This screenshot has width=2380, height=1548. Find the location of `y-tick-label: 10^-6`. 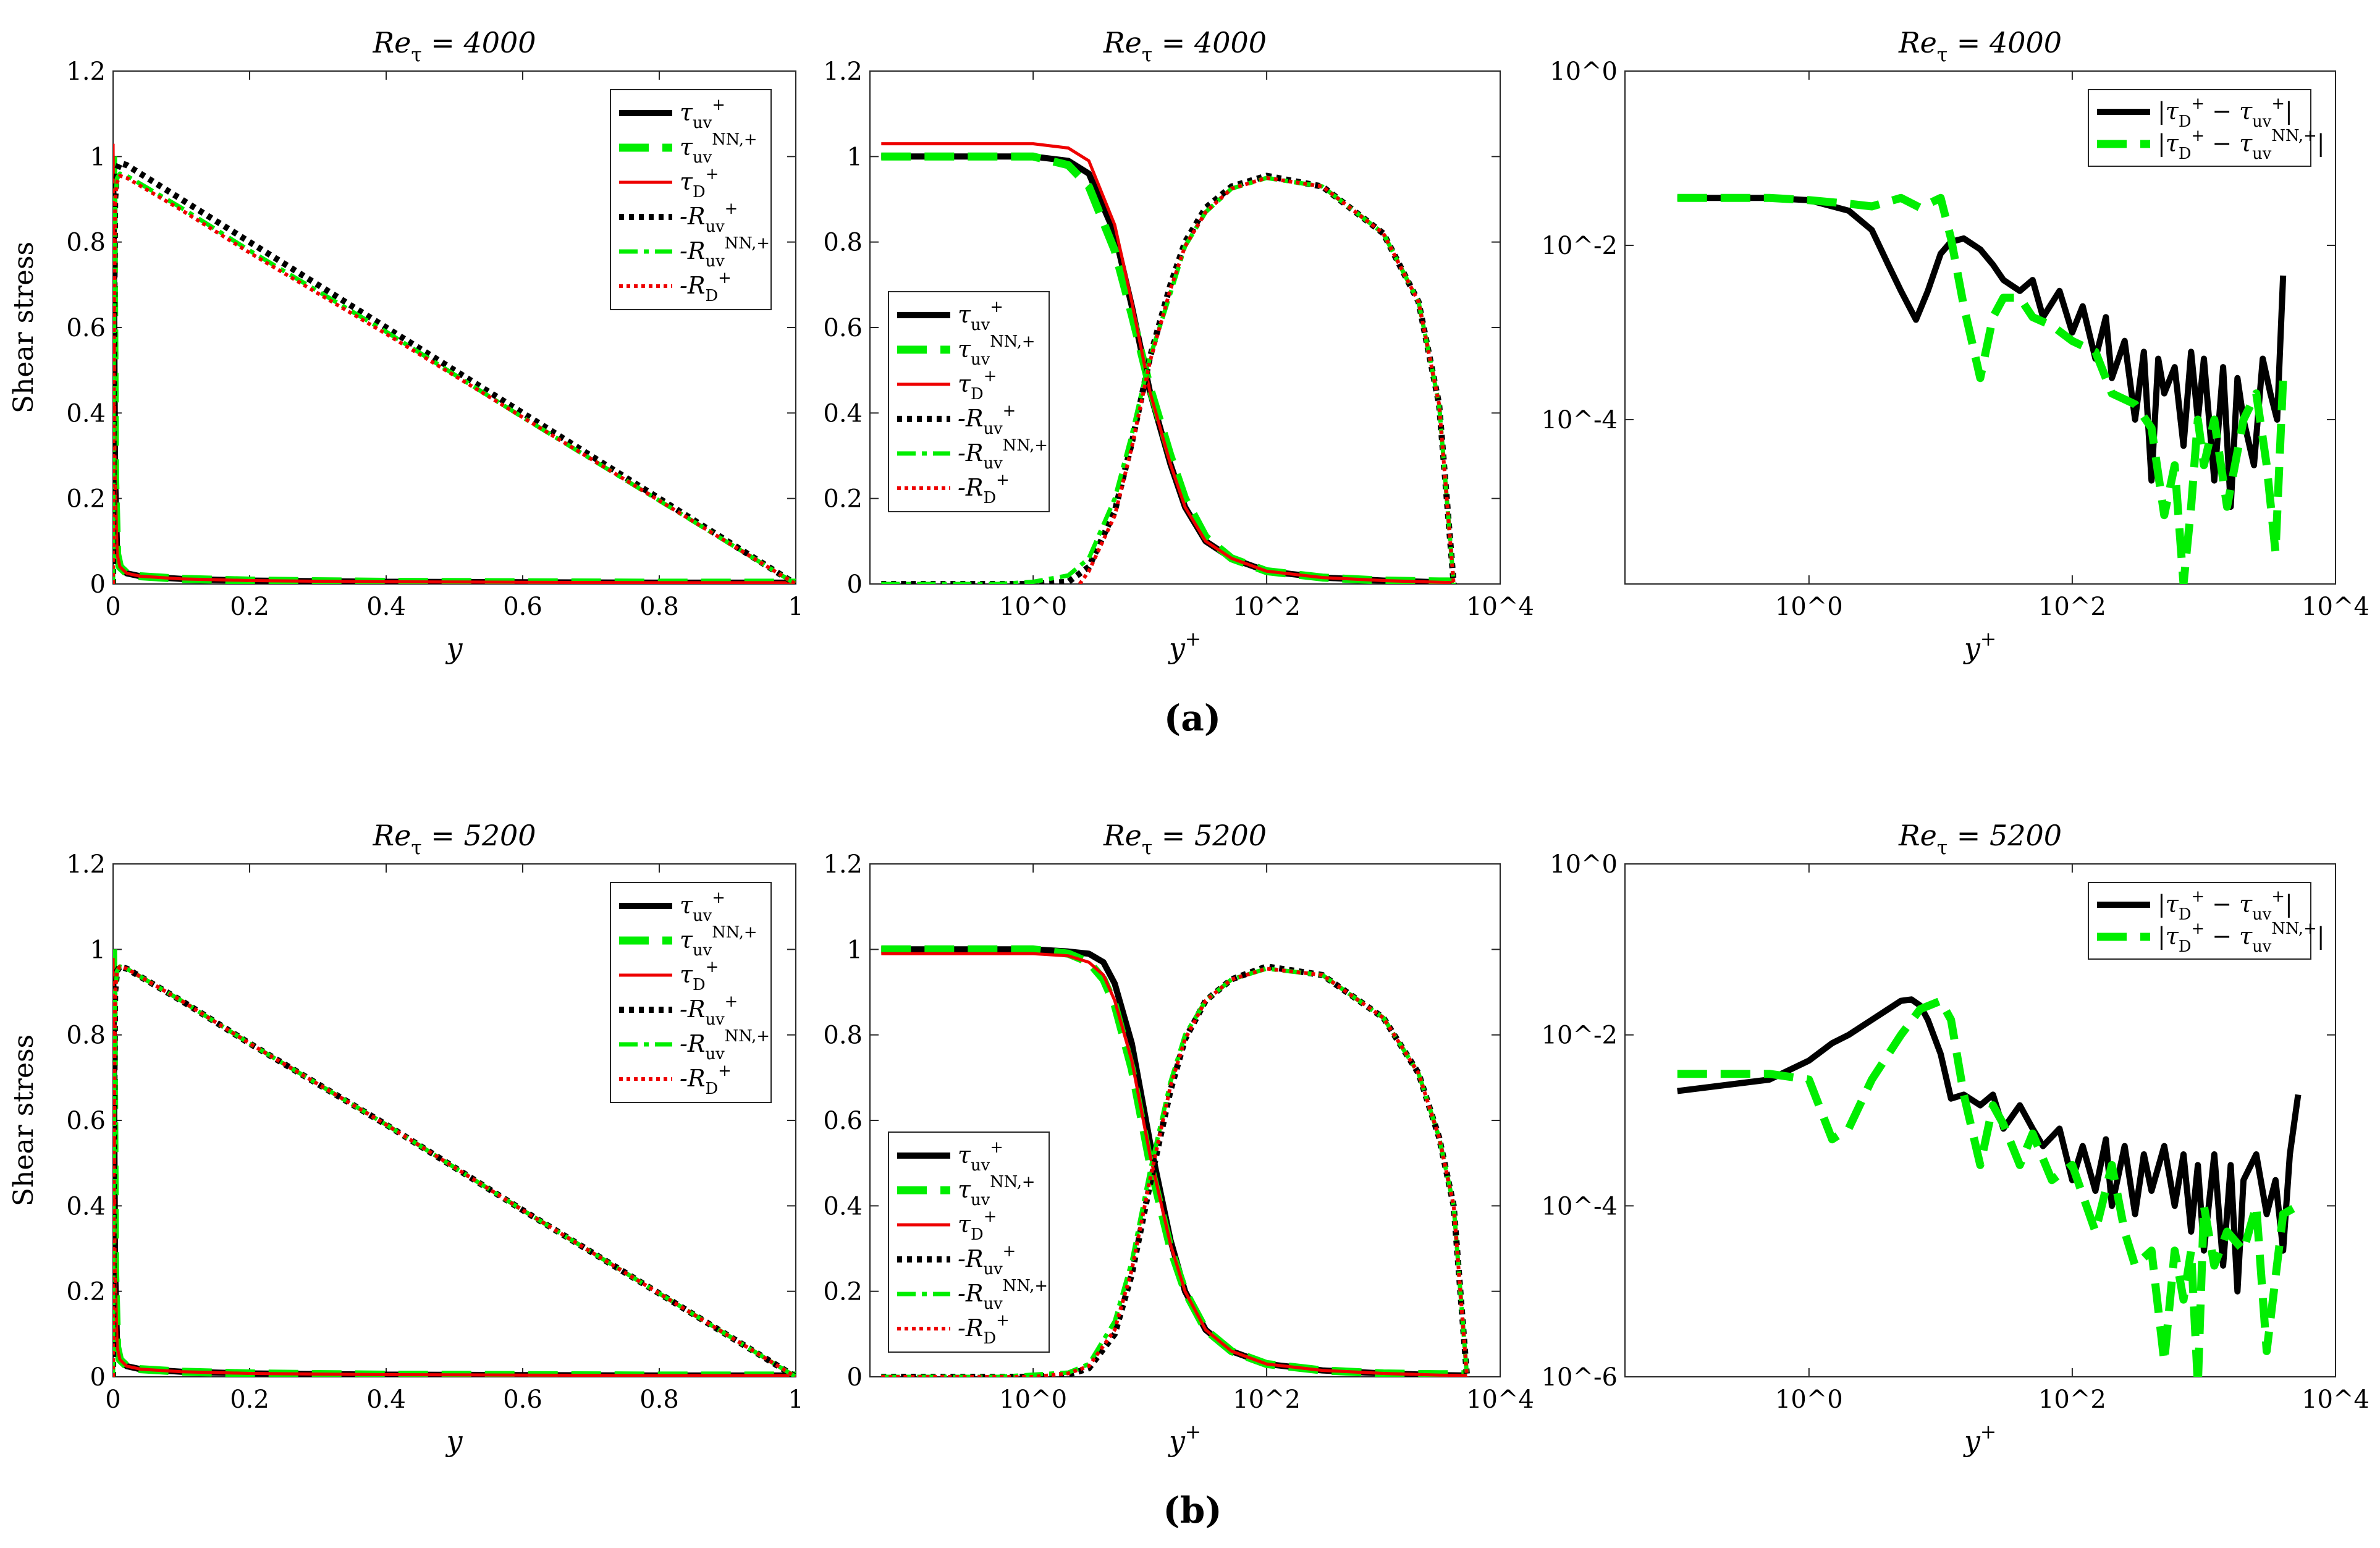

y-tick-label: 10^-6 is located at coordinates (1580, 1377).